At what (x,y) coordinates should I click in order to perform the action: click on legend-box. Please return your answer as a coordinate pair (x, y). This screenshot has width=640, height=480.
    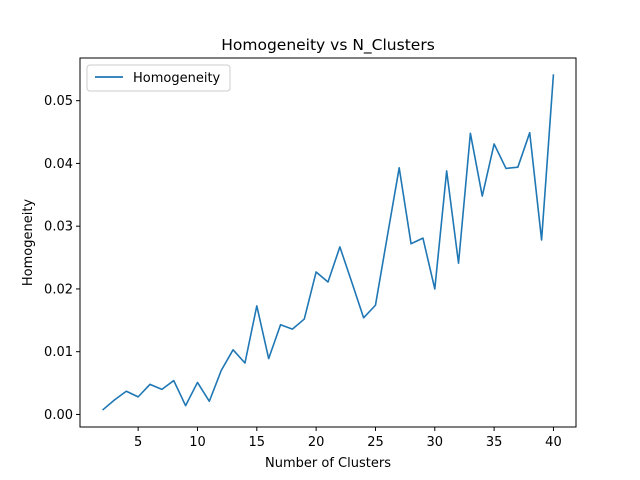
    Looking at the image, I should click on (158, 78).